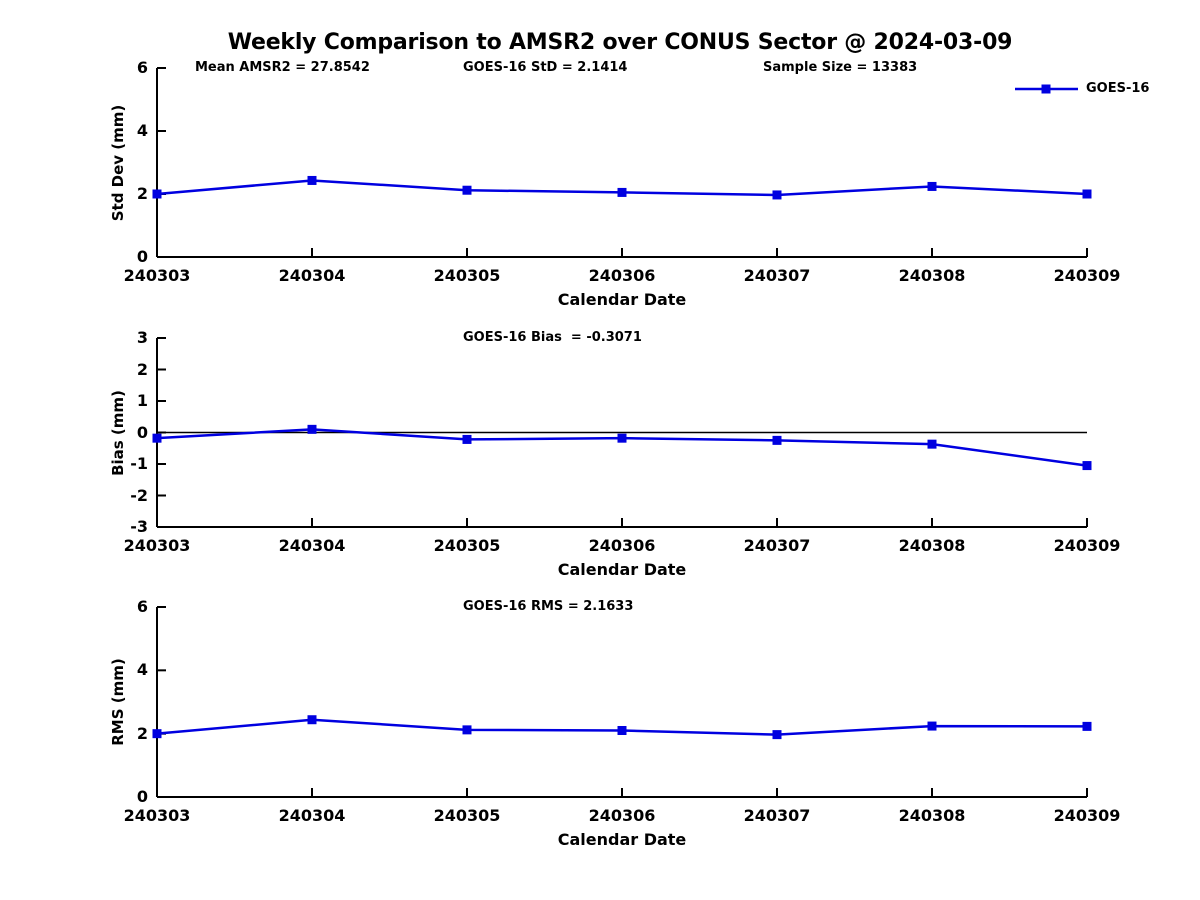  What do you see at coordinates (139, 463) in the screenshot?
I see `bias-y-tick-label: -1` at bounding box center [139, 463].